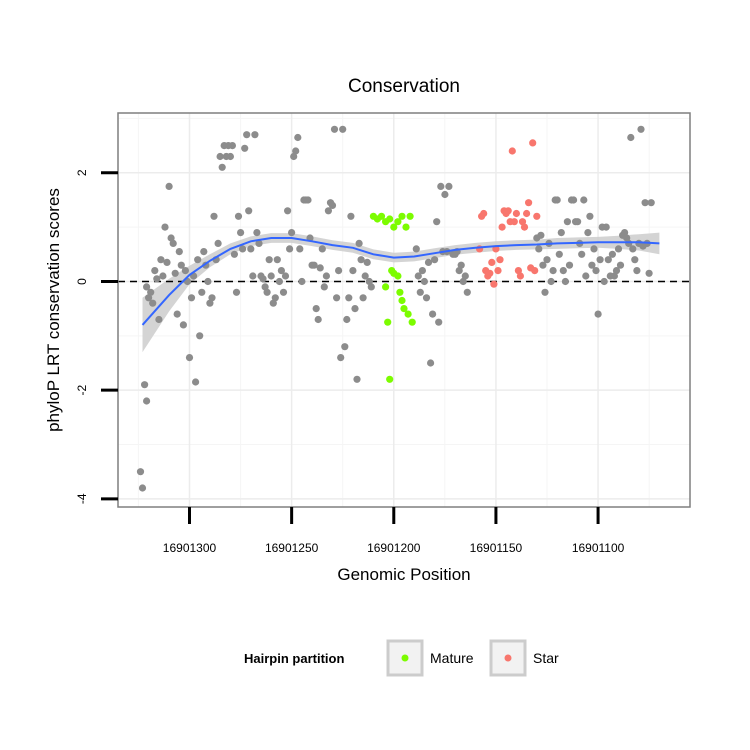 The width and height of the screenshot is (750, 750). I want to click on x-tick-label: 16901250, so click(292, 548).